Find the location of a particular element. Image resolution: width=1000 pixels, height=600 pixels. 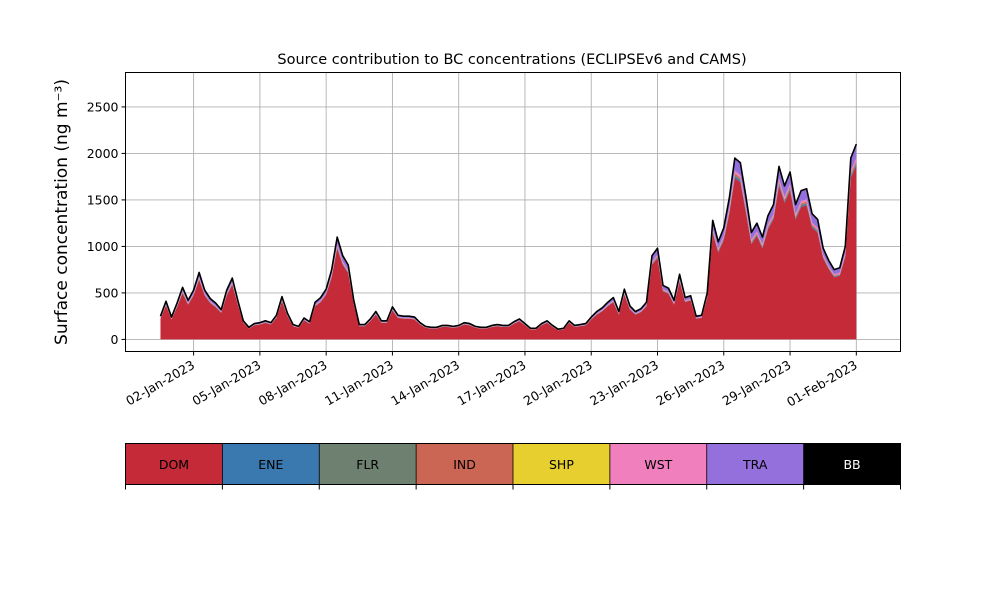

legend-swatch-bb is located at coordinates (852, 464).